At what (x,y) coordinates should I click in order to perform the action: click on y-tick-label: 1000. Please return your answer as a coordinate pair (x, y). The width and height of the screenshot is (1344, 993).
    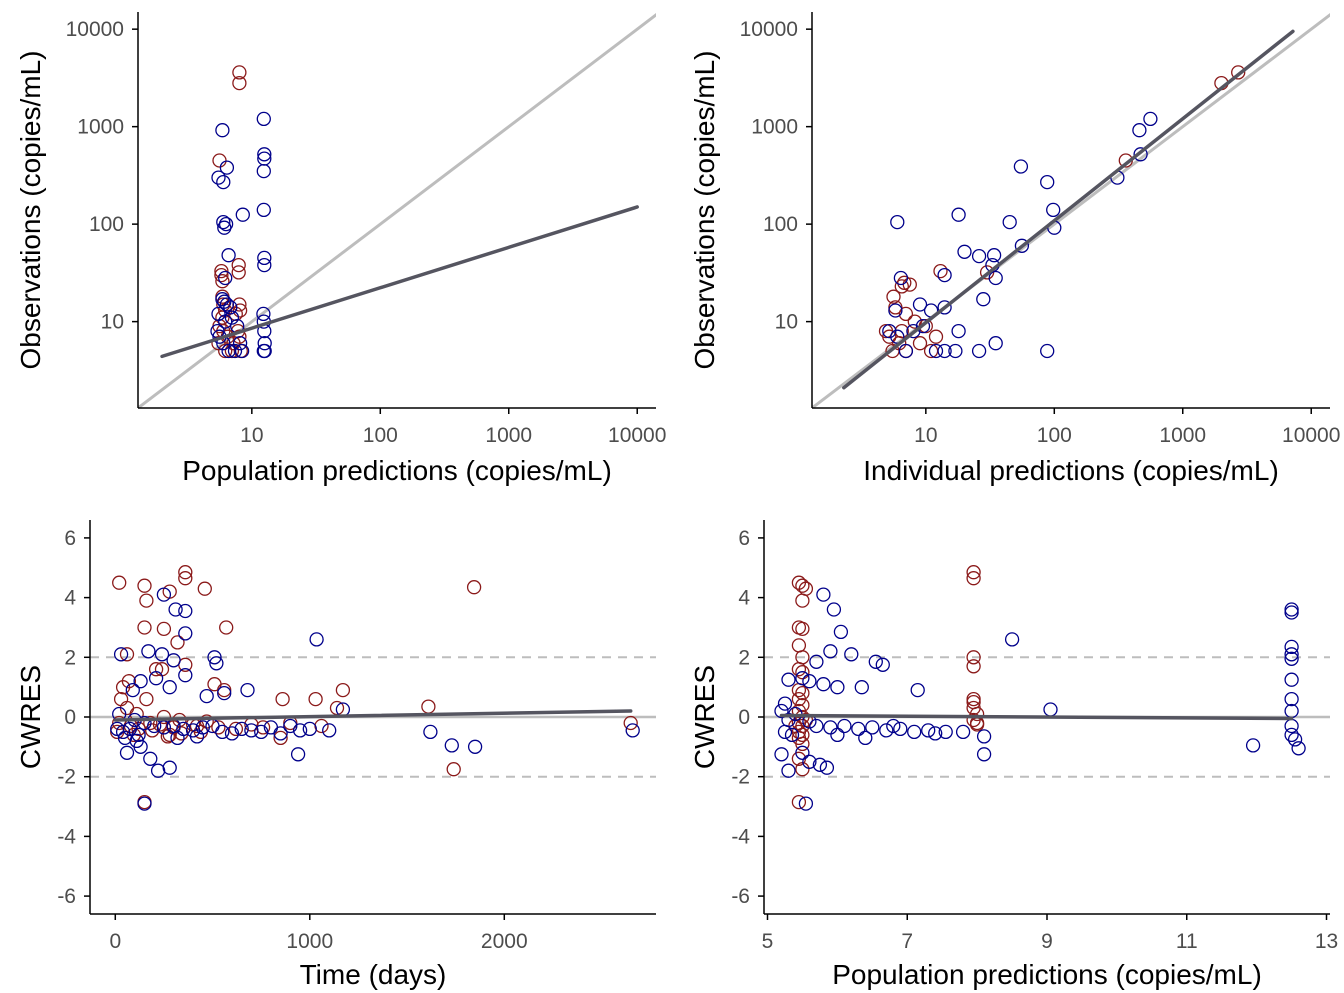
    Looking at the image, I should click on (100, 127).